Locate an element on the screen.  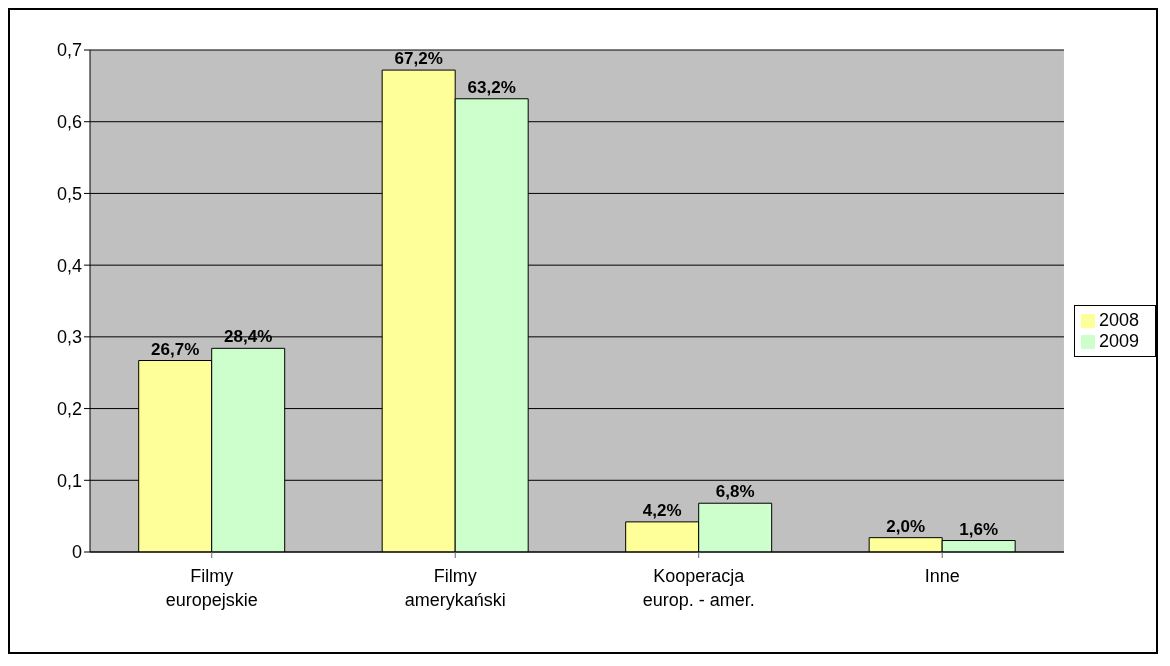
x-tick-label: Inne is located at coordinates (942, 576).